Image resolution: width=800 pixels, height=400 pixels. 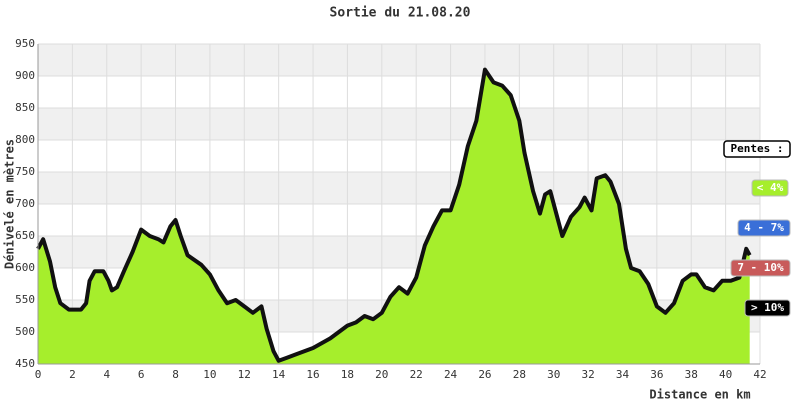 What do you see at coordinates (25, 267) in the screenshot?
I see `y-tick-label: 600` at bounding box center [25, 267].